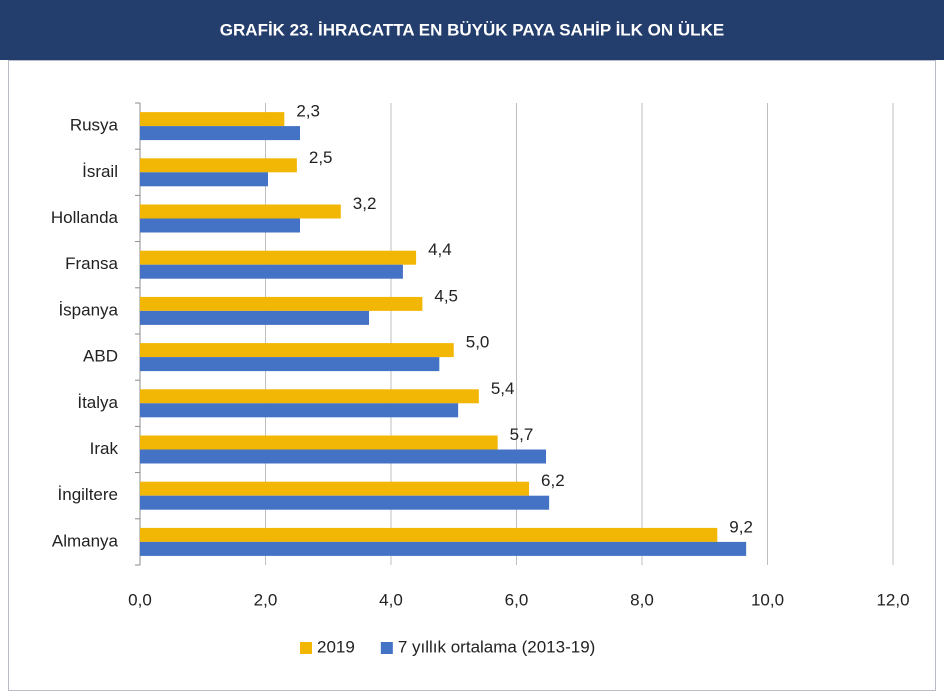  I want to click on header-band, so click(472, 30).